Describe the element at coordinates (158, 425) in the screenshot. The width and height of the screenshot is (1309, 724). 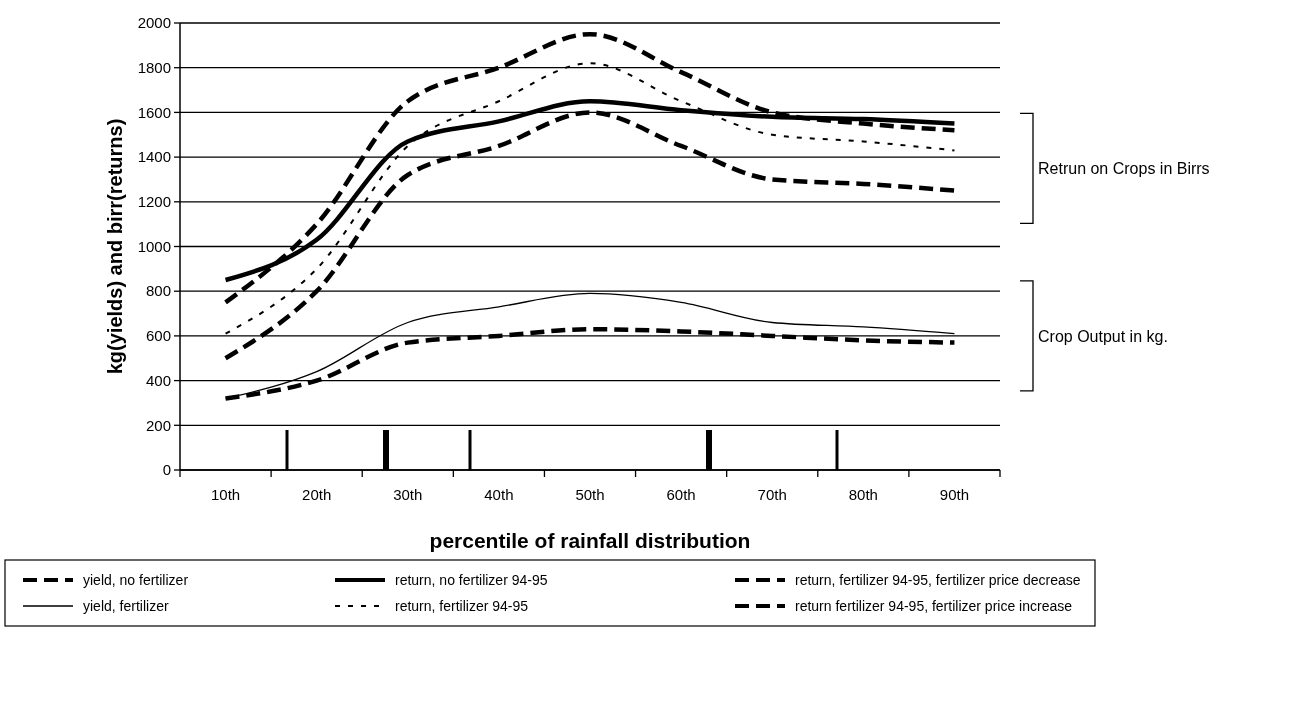
I see `y-tick-label: 200` at that location.